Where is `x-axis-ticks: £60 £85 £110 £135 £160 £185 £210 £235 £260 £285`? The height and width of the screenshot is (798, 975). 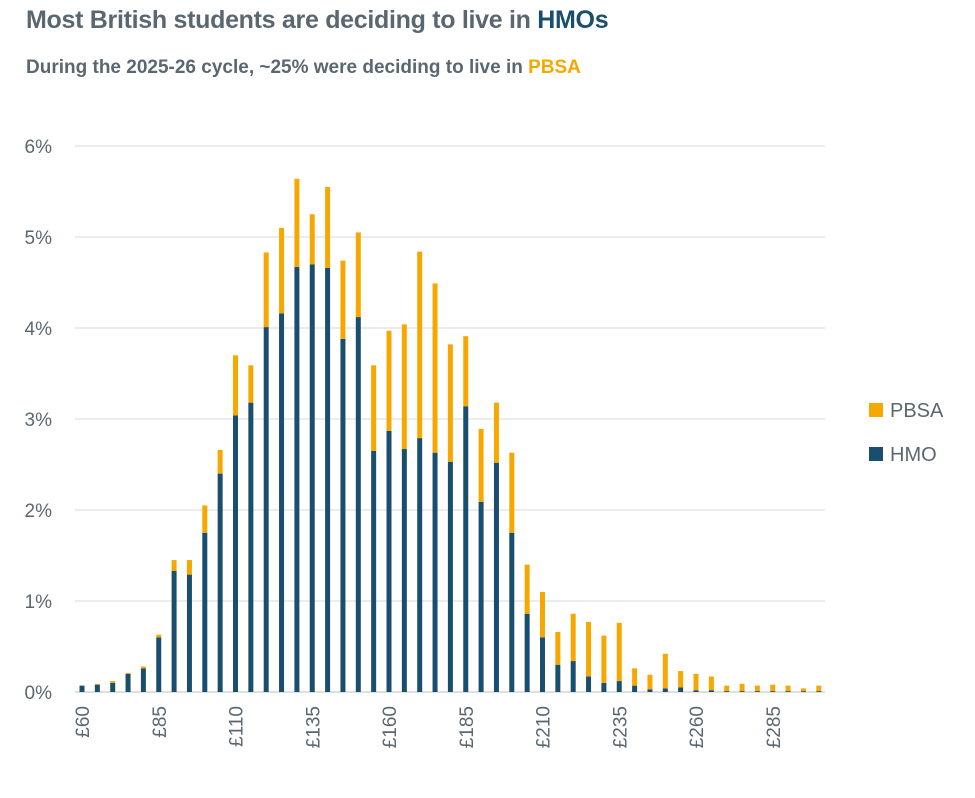
x-axis-ticks: £60 £85 £110 £135 £160 £185 £210 £235 £260 £285 is located at coordinates (429, 727).